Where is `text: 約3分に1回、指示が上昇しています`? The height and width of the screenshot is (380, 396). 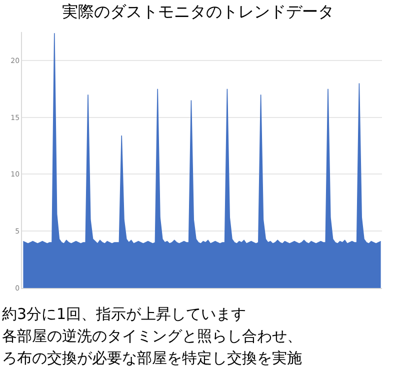
text: 約3分に1回、指示が上昇しています is located at coordinates (124, 314).